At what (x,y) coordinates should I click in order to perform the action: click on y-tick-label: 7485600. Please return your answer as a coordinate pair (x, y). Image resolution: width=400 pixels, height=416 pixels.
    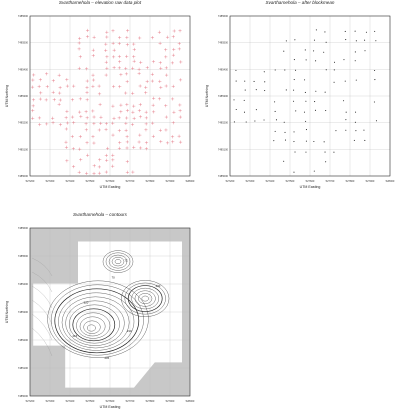
    Looking at the image, I should click on (223, 16).